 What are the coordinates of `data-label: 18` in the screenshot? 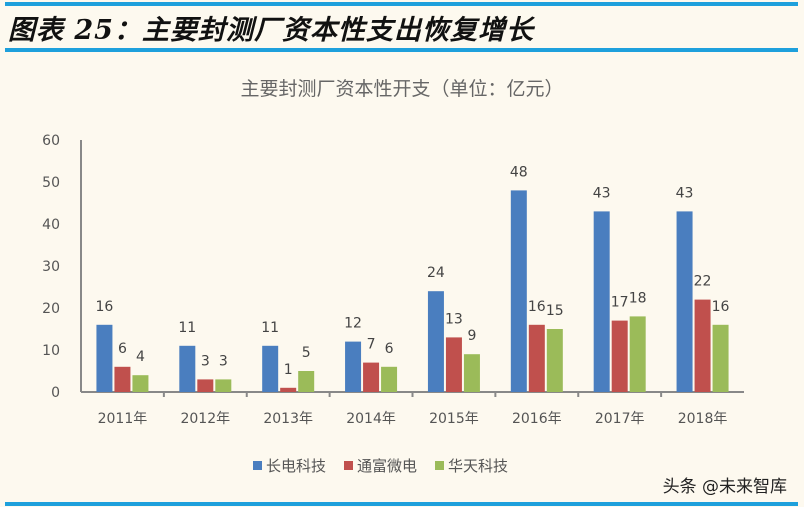 It's located at (638, 298).